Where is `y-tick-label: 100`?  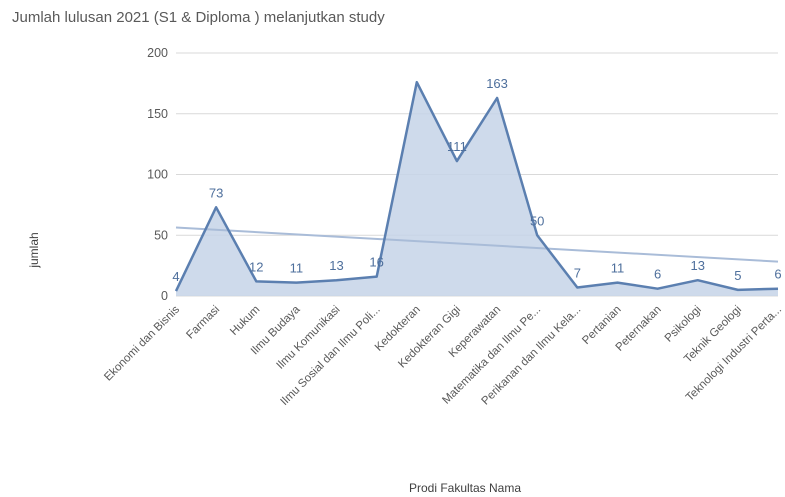
y-tick-label: 100 is located at coordinates (157, 175).